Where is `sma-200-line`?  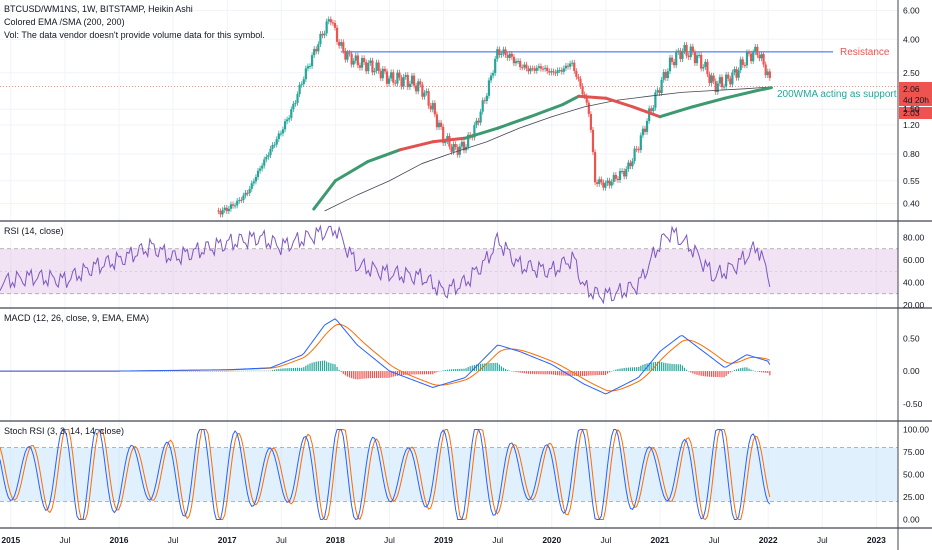 sma-200-line is located at coordinates (548, 149).